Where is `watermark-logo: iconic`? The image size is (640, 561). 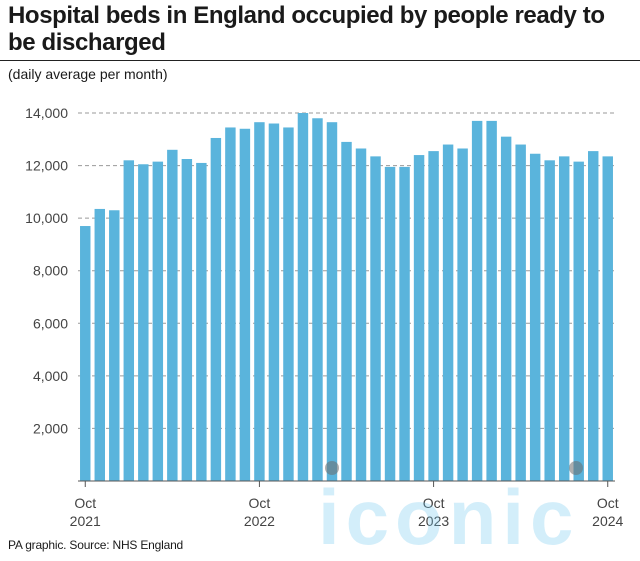
watermark-logo: iconic is located at coordinates (449, 517).